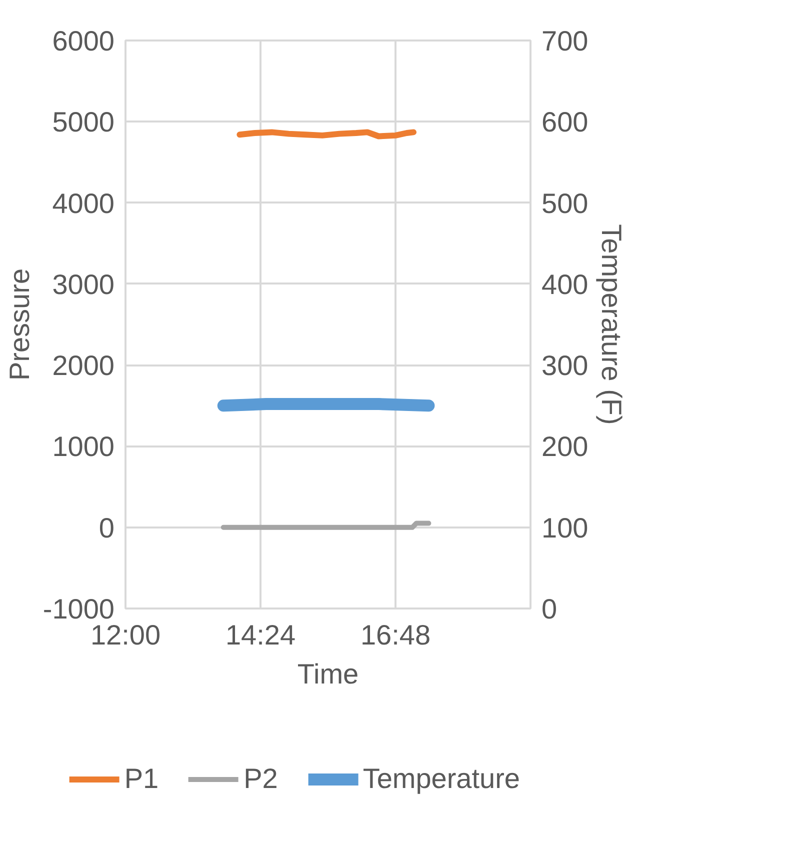 The height and width of the screenshot is (846, 788). What do you see at coordinates (612, 324) in the screenshot?
I see `y2-axis-title: Temperature (F)` at bounding box center [612, 324].